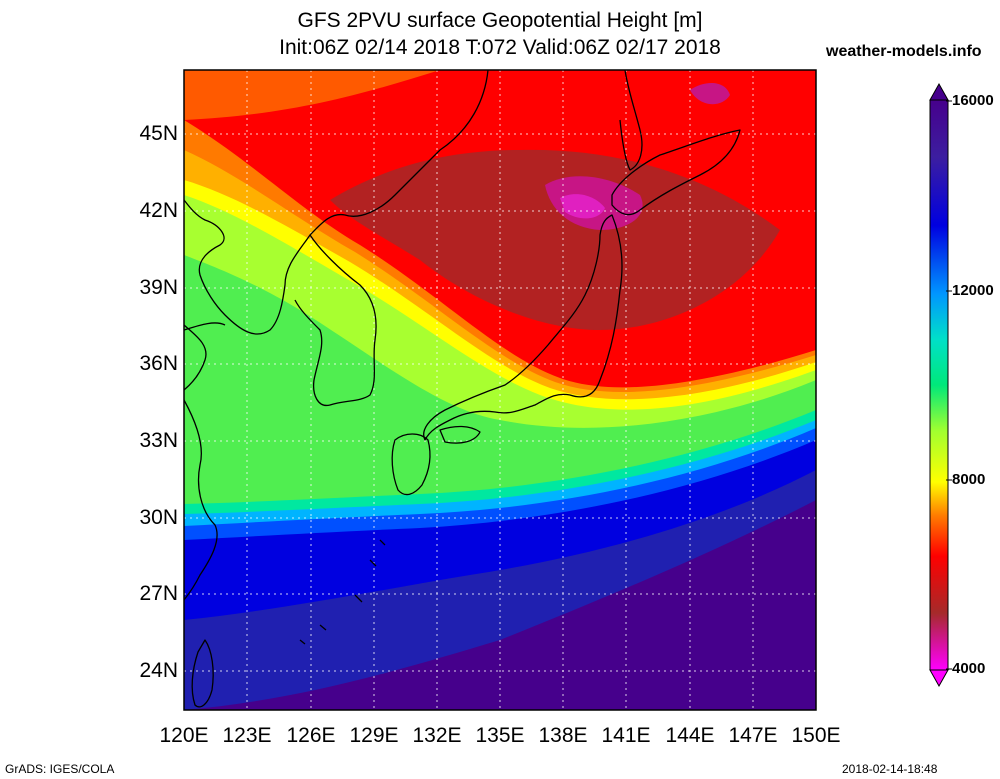 This screenshot has width=1000, height=779. I want to click on kyushu-coast, so click(411, 464).